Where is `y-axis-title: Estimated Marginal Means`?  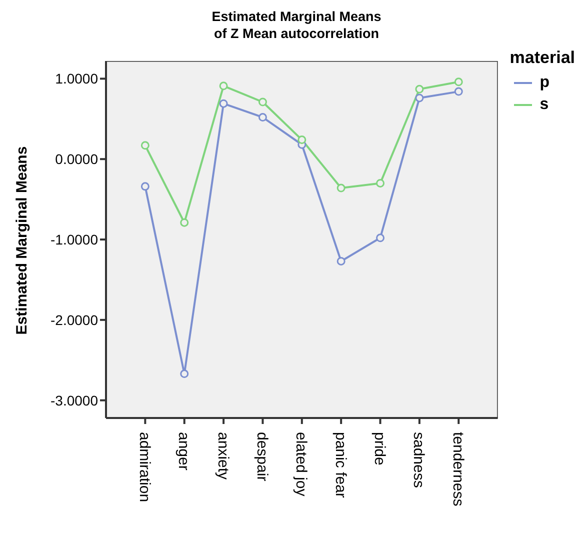
y-axis-title: Estimated Marginal Means is located at coordinates (22, 240).